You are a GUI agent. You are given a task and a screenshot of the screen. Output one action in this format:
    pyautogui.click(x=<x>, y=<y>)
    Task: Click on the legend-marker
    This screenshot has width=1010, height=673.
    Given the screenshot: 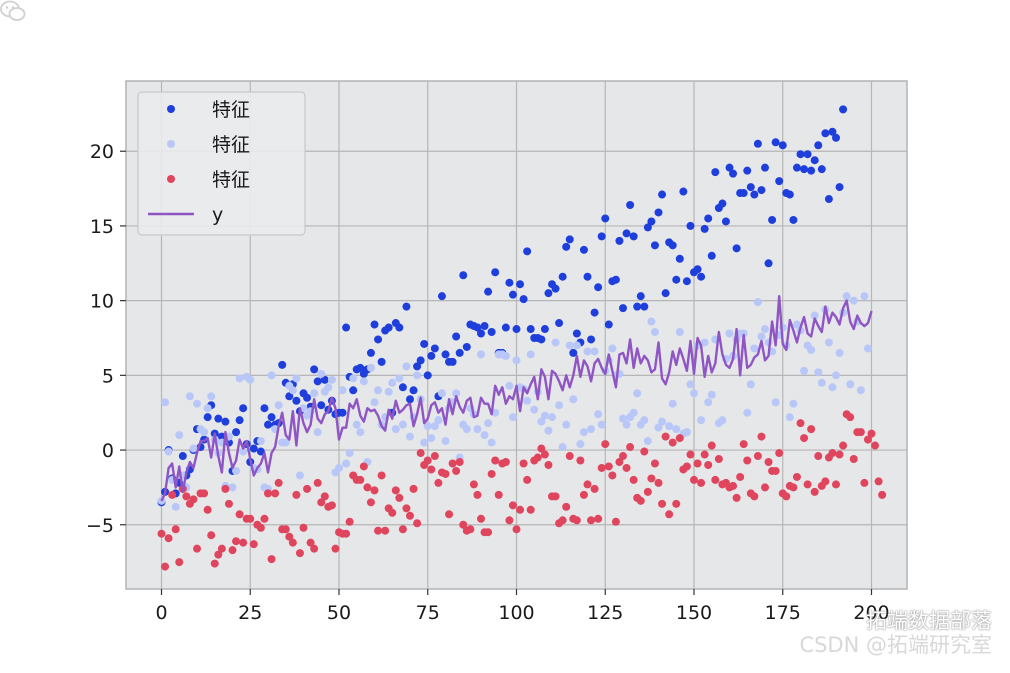 What is the action you would take?
    pyautogui.click(x=171, y=179)
    